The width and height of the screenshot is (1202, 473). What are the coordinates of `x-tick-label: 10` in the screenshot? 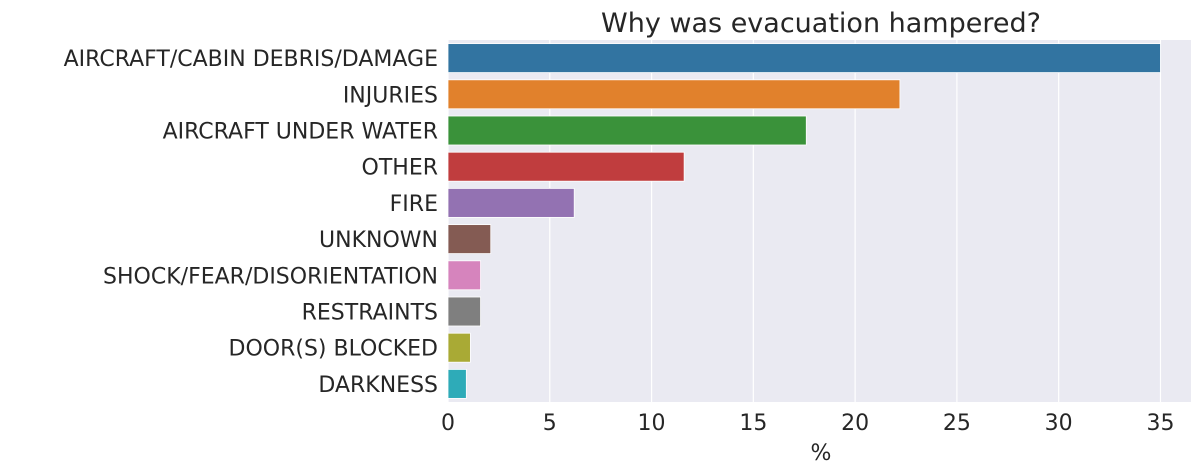 It's located at (652, 423).